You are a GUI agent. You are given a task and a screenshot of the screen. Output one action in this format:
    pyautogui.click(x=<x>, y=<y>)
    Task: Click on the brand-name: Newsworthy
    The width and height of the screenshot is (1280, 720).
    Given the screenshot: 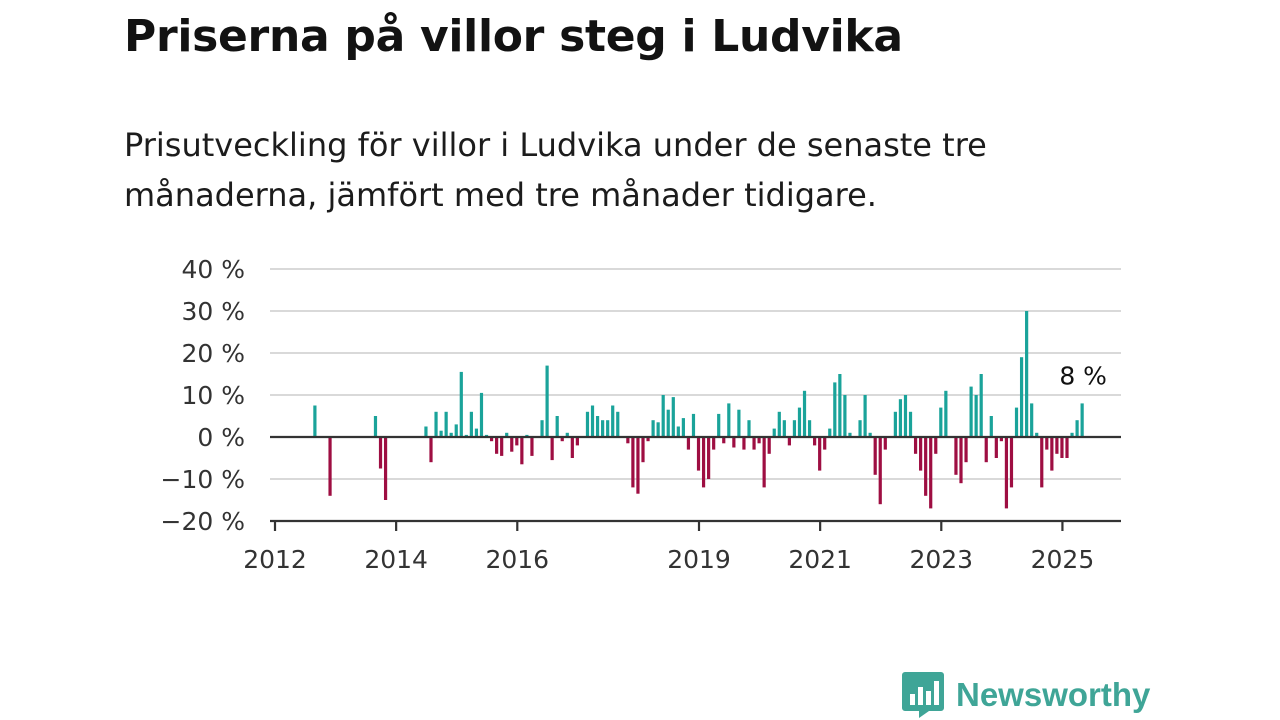 What is the action you would take?
    pyautogui.click(x=1053, y=694)
    